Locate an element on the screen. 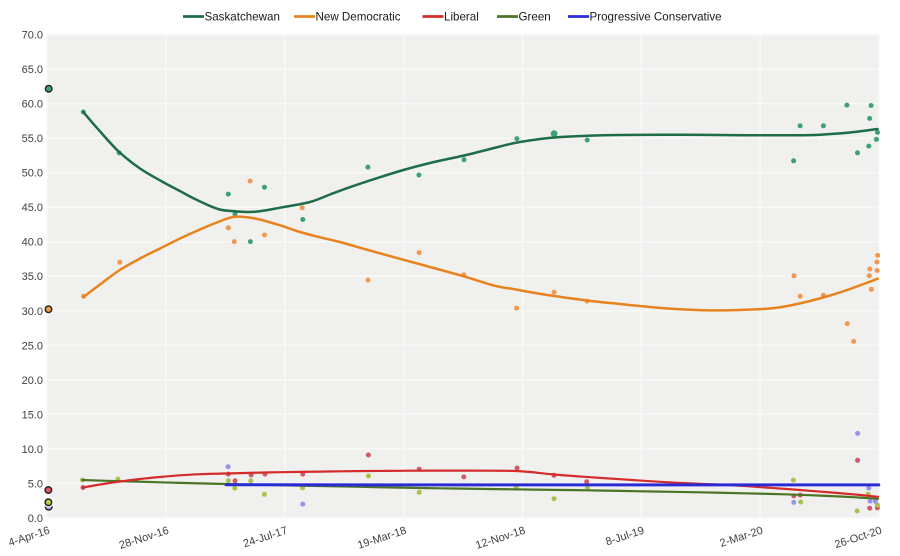  svg-text: 0.0 is located at coordinates (35, 519).